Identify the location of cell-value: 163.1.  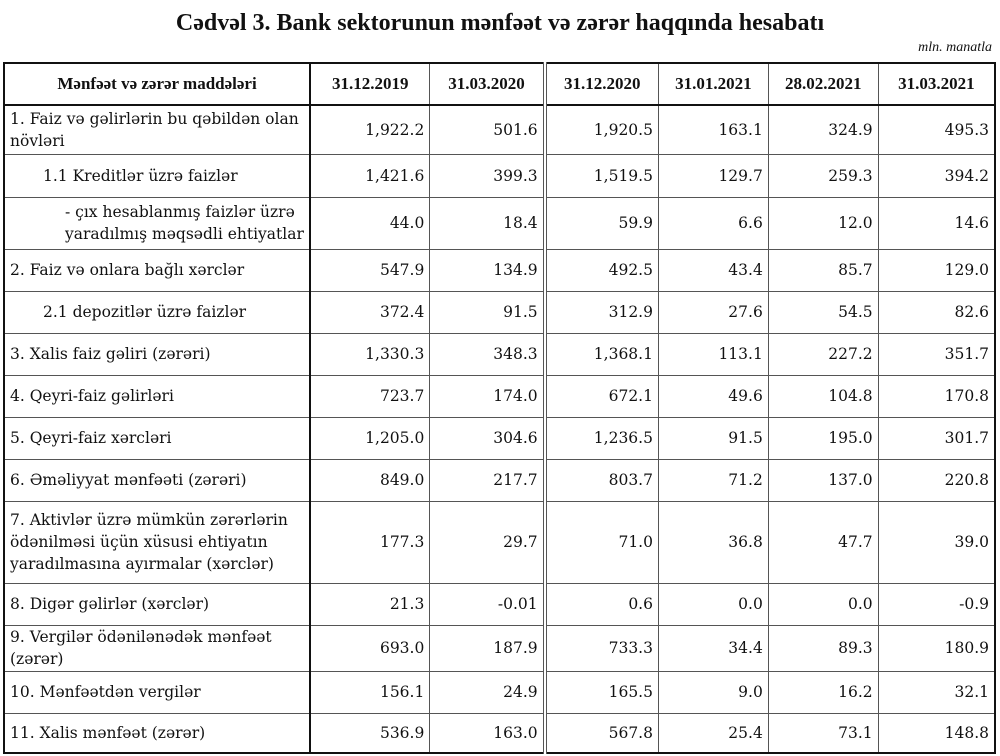
(713, 129).